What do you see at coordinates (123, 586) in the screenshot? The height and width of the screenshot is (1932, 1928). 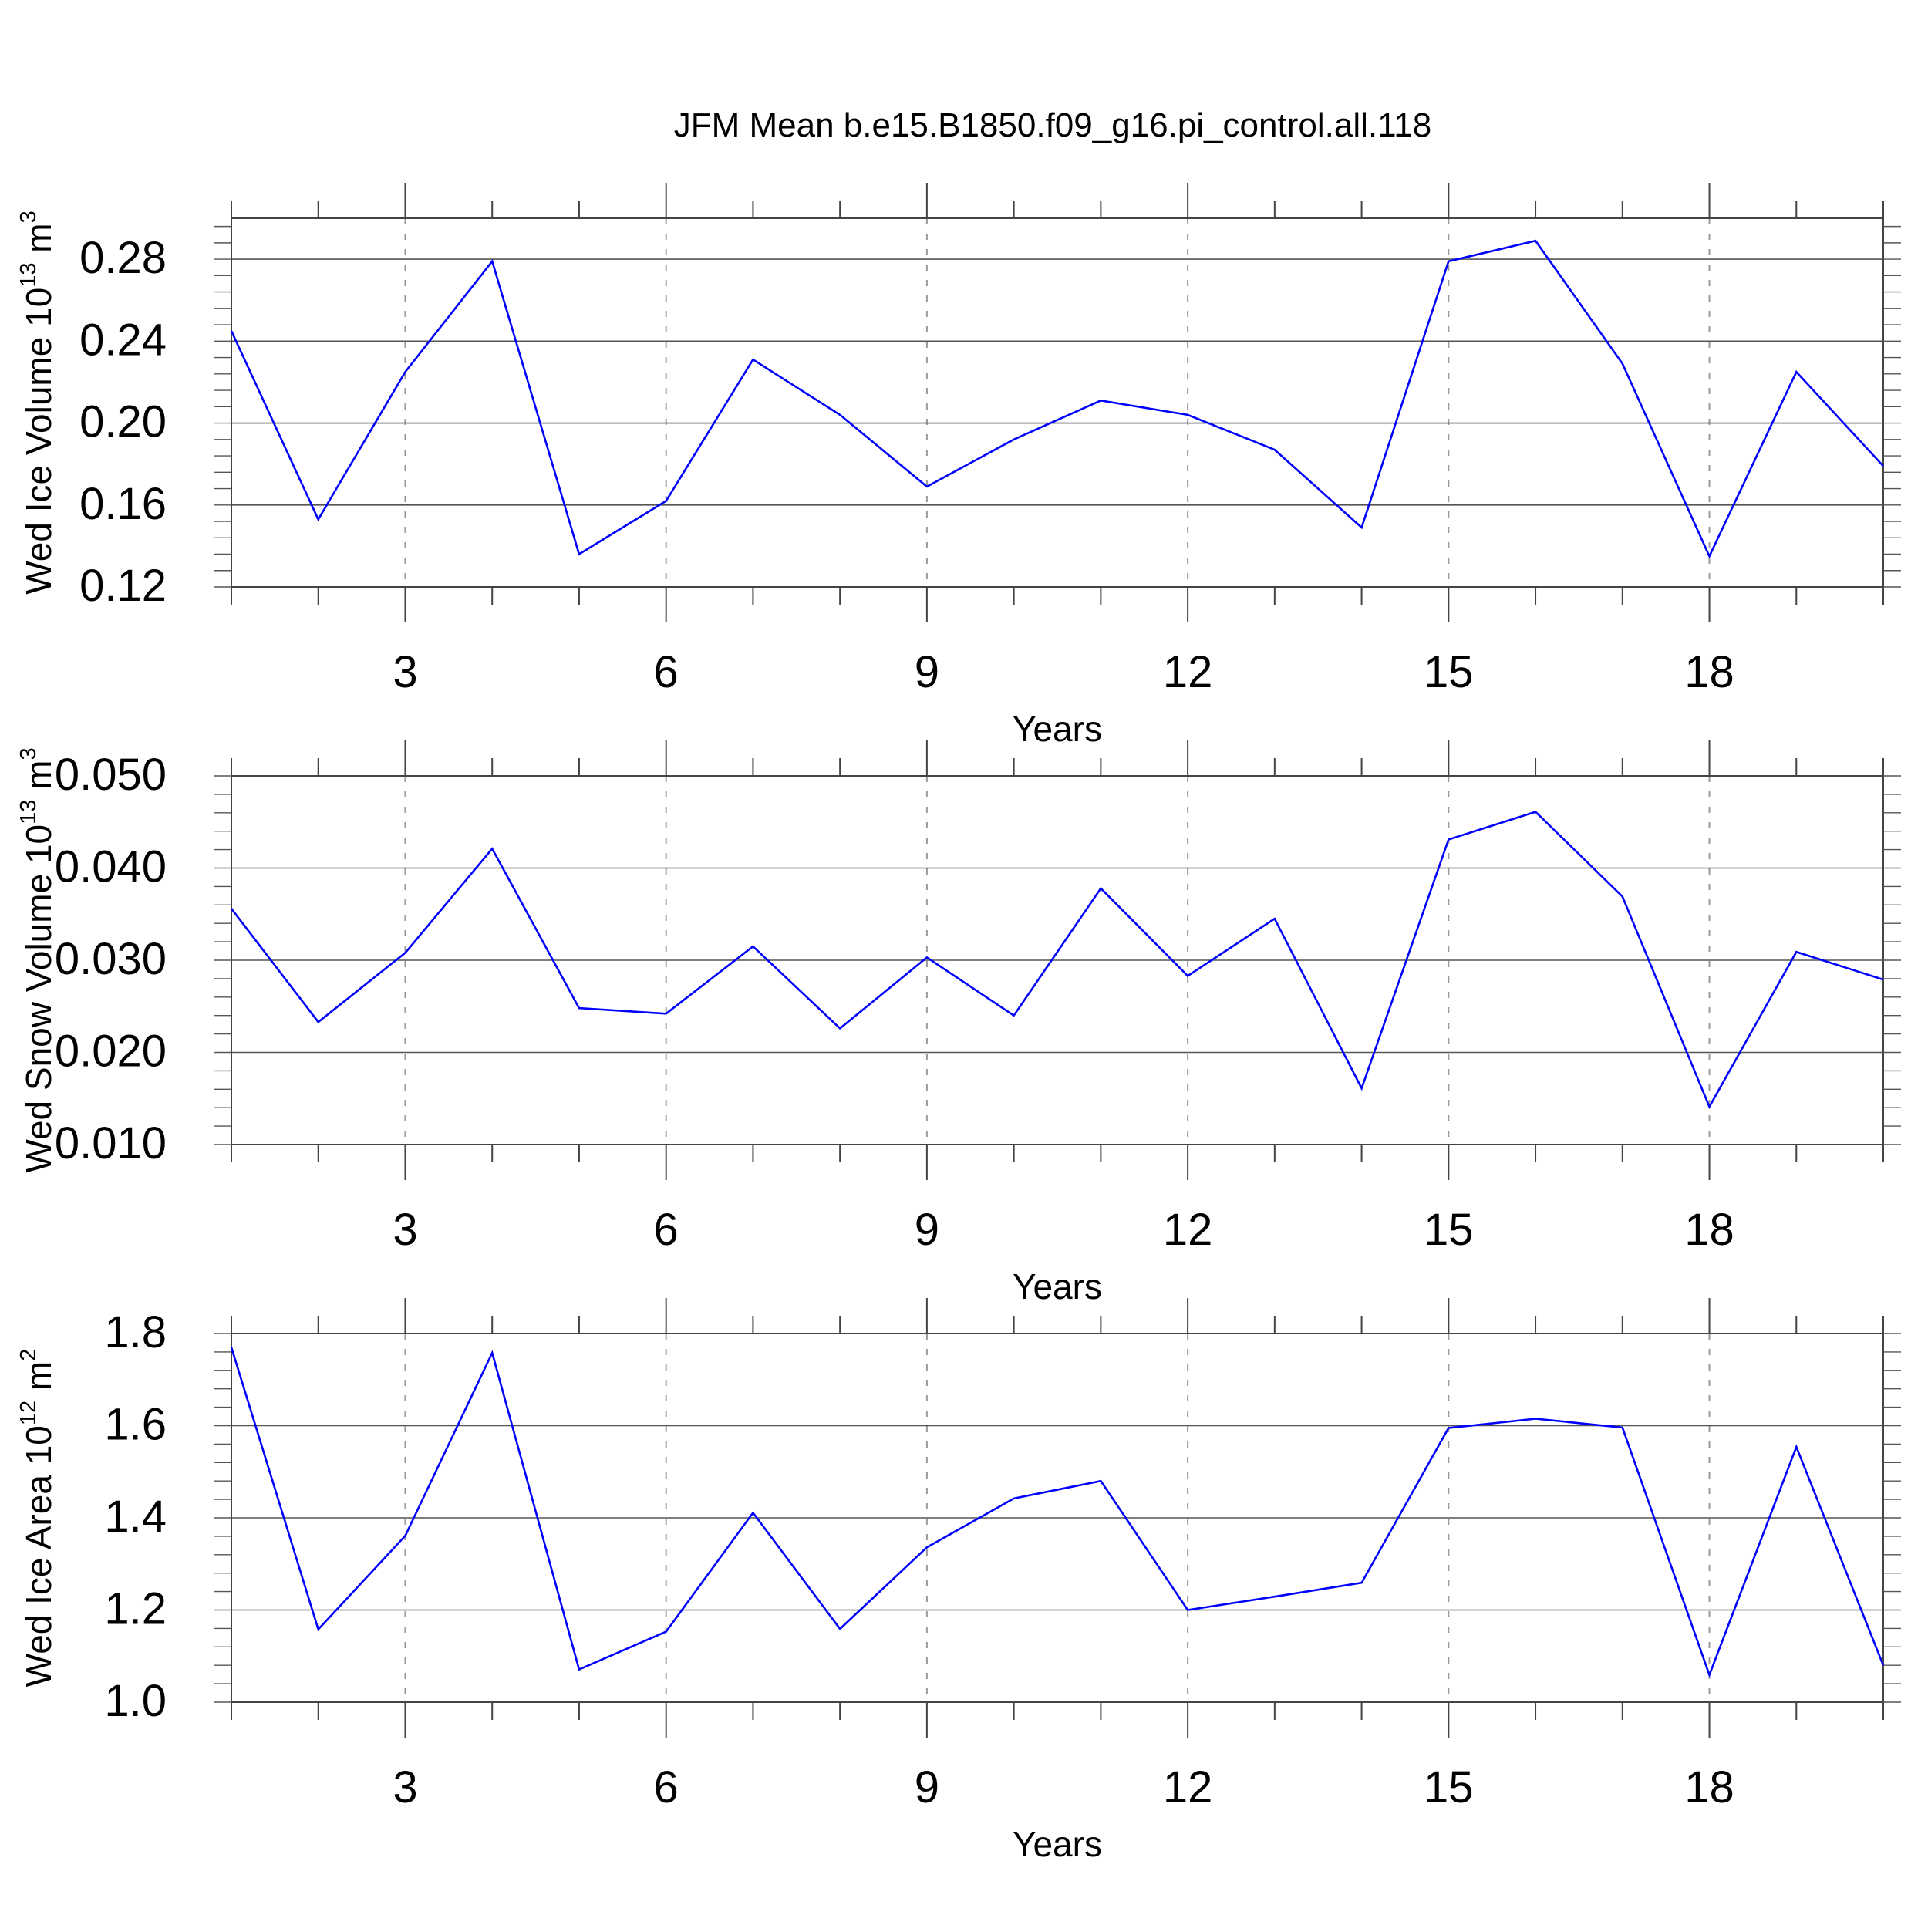 I see `y-tick-label: 0.12` at bounding box center [123, 586].